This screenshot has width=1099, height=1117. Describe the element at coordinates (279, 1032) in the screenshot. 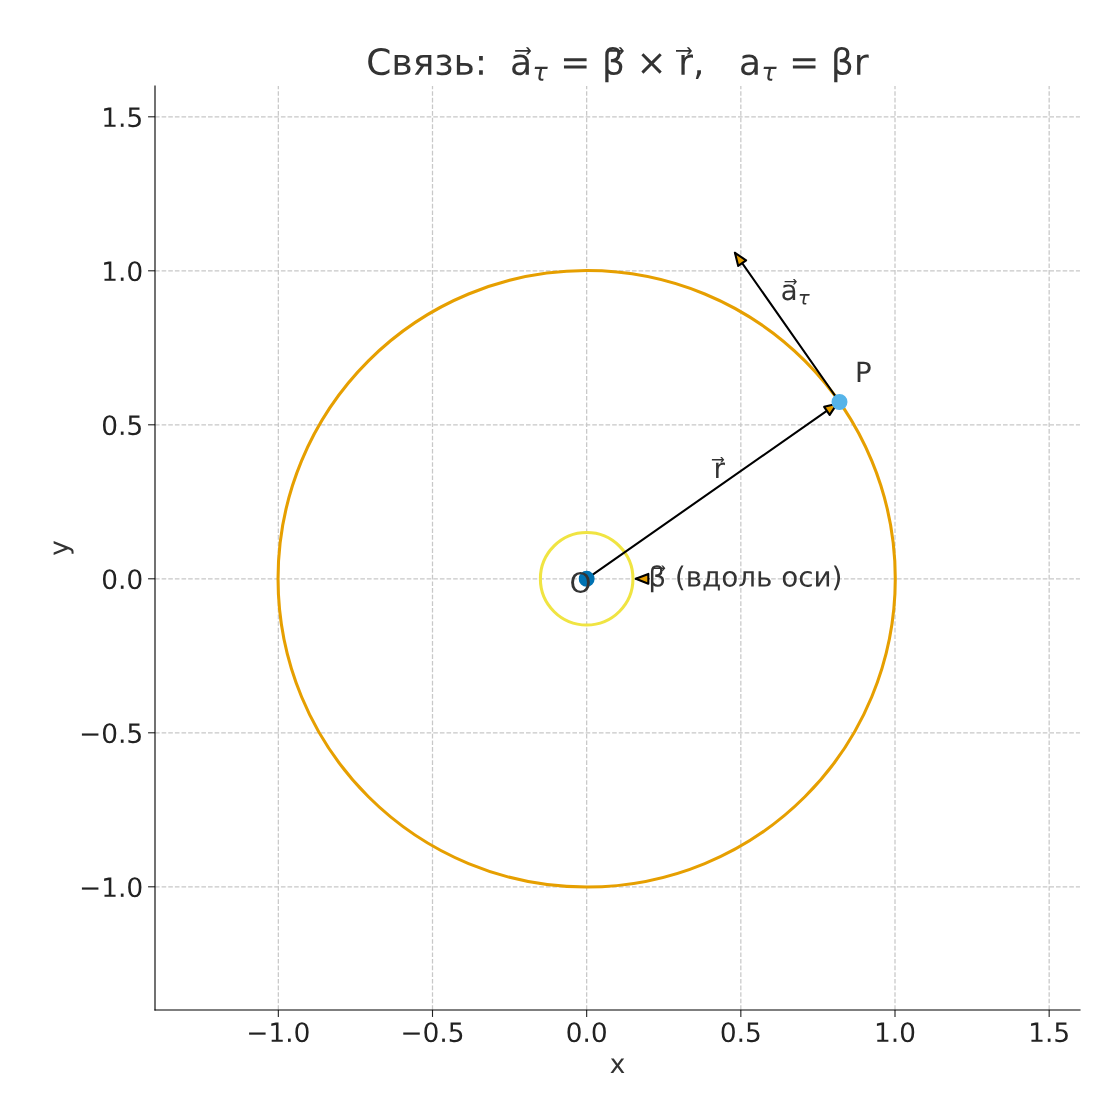

I see `x-tick-label: −1.0` at that location.